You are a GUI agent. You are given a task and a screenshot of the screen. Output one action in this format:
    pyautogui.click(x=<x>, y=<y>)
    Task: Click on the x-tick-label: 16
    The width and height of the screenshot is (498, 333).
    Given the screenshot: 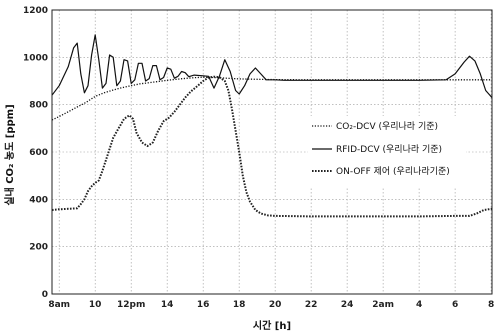 What is the action you would take?
    pyautogui.click(x=203, y=305)
    